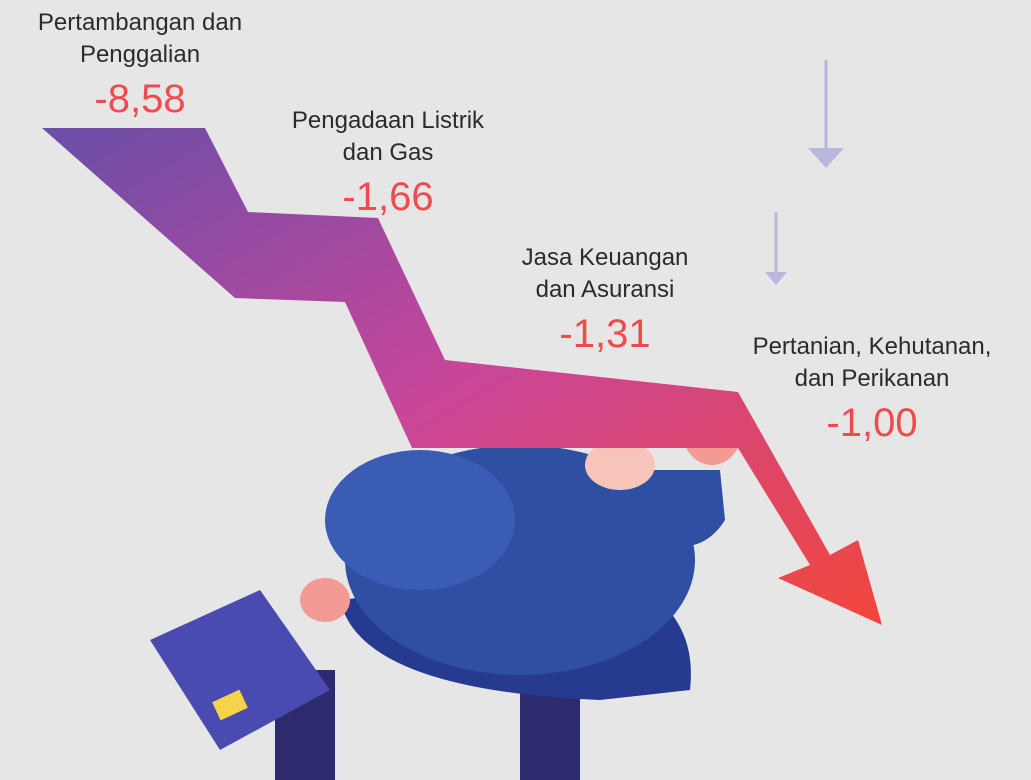 This screenshot has height=780, width=1031. I want to click on sector-label: dan Gas, so click(388, 152).